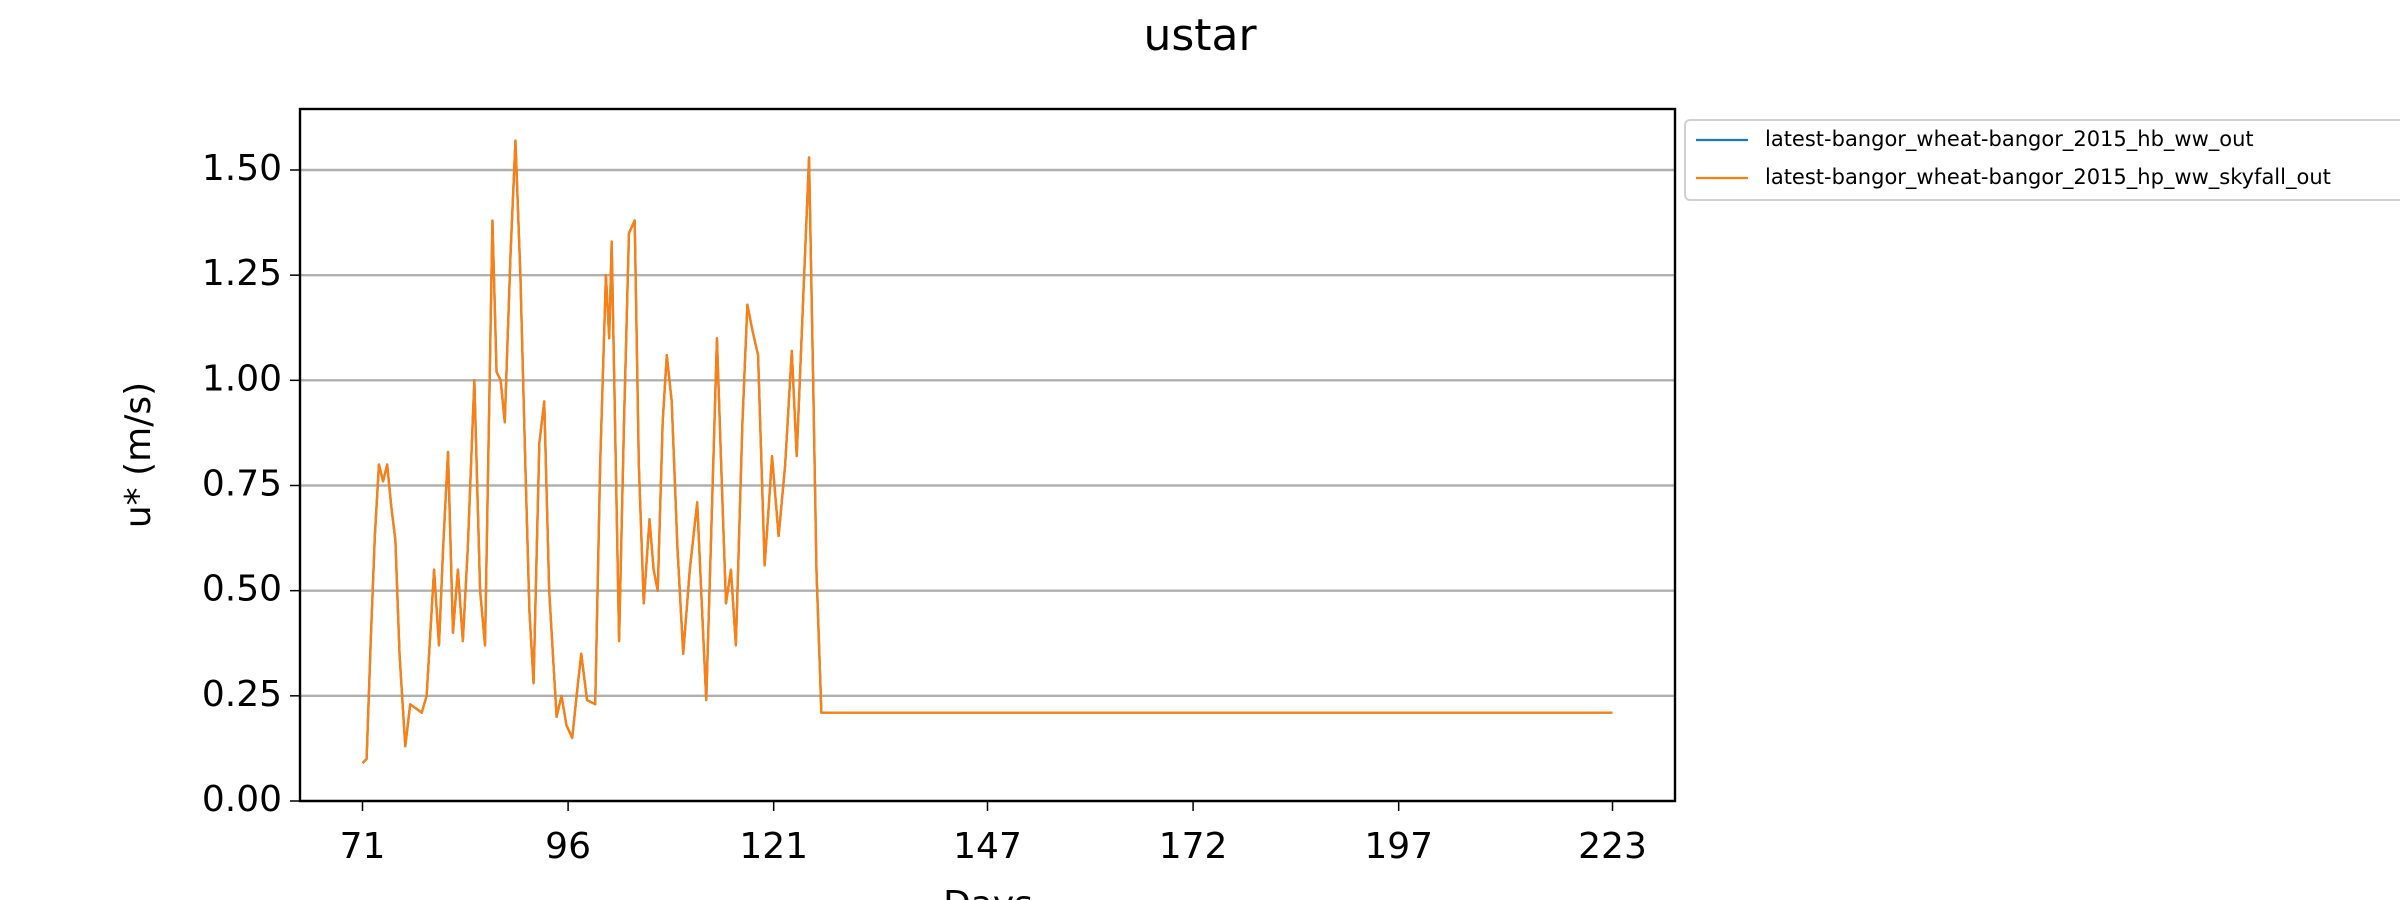 The width and height of the screenshot is (2400, 900). What do you see at coordinates (1612, 846) in the screenshot?
I see `x-tick-label: 223` at bounding box center [1612, 846].